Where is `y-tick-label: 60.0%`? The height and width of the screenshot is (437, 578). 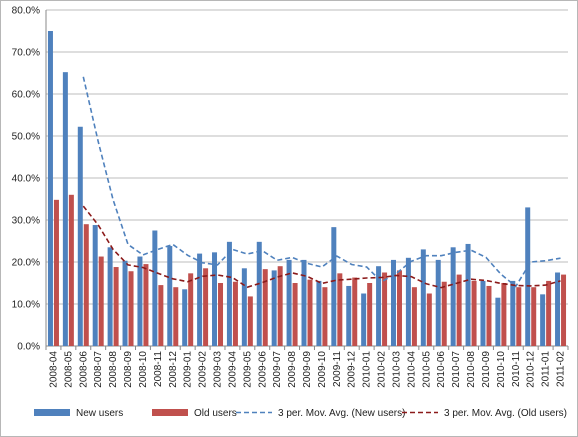
y-tick-label: 60.0% is located at coordinates (26, 95).